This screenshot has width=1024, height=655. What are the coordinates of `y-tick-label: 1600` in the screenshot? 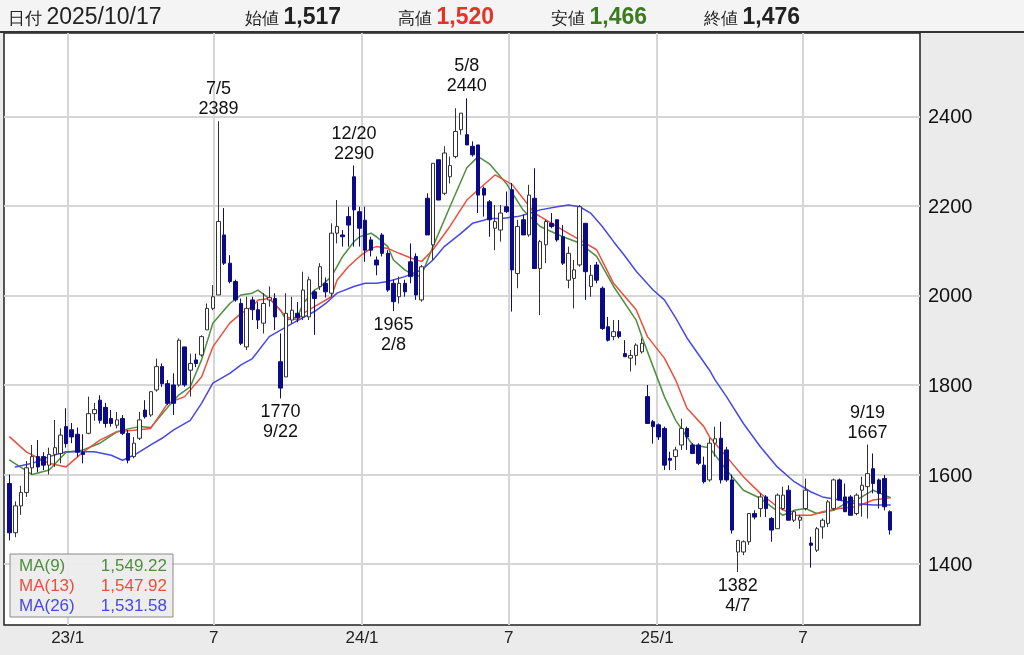 It's located at (950, 474).